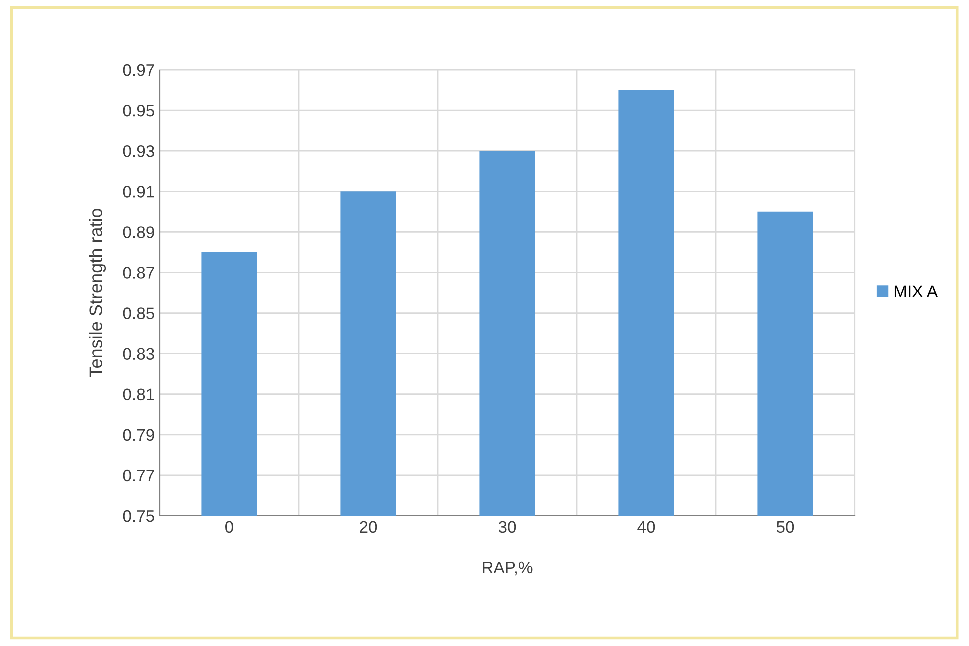 This screenshot has width=969, height=646. Describe the element at coordinates (97, 293) in the screenshot. I see `y-axis-title: Tensile Strength ratio` at that location.